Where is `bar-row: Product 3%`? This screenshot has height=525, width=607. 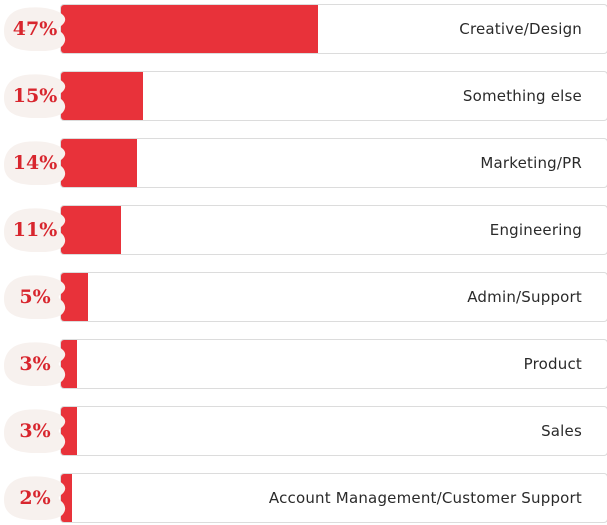 bar-row: Product 3% is located at coordinates (303, 364).